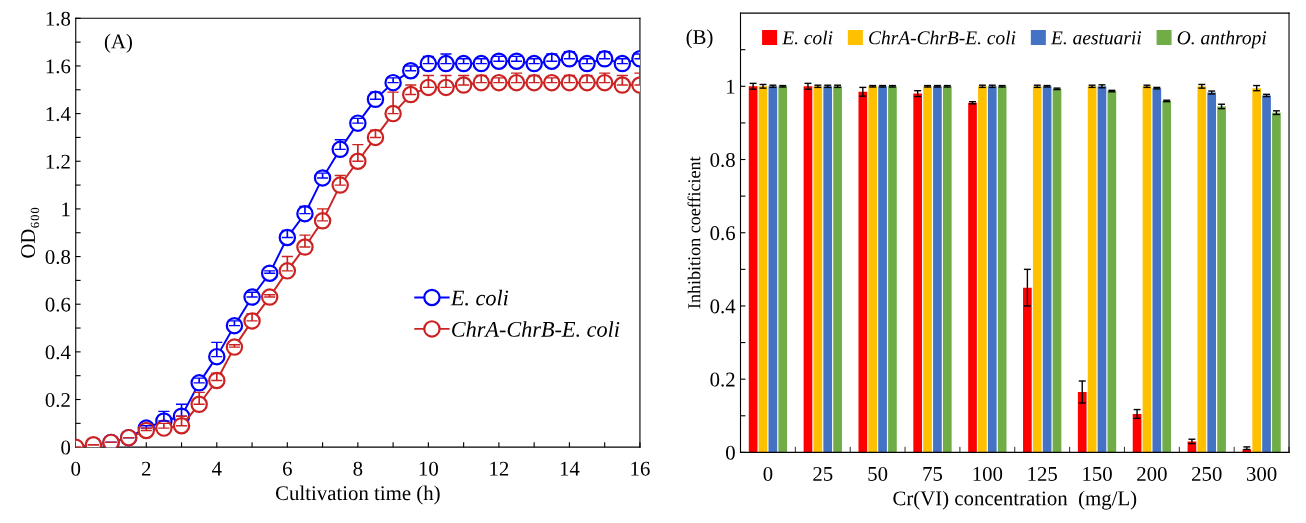 The width and height of the screenshot is (1306, 523). I want to click on text: (B), so click(699, 39).